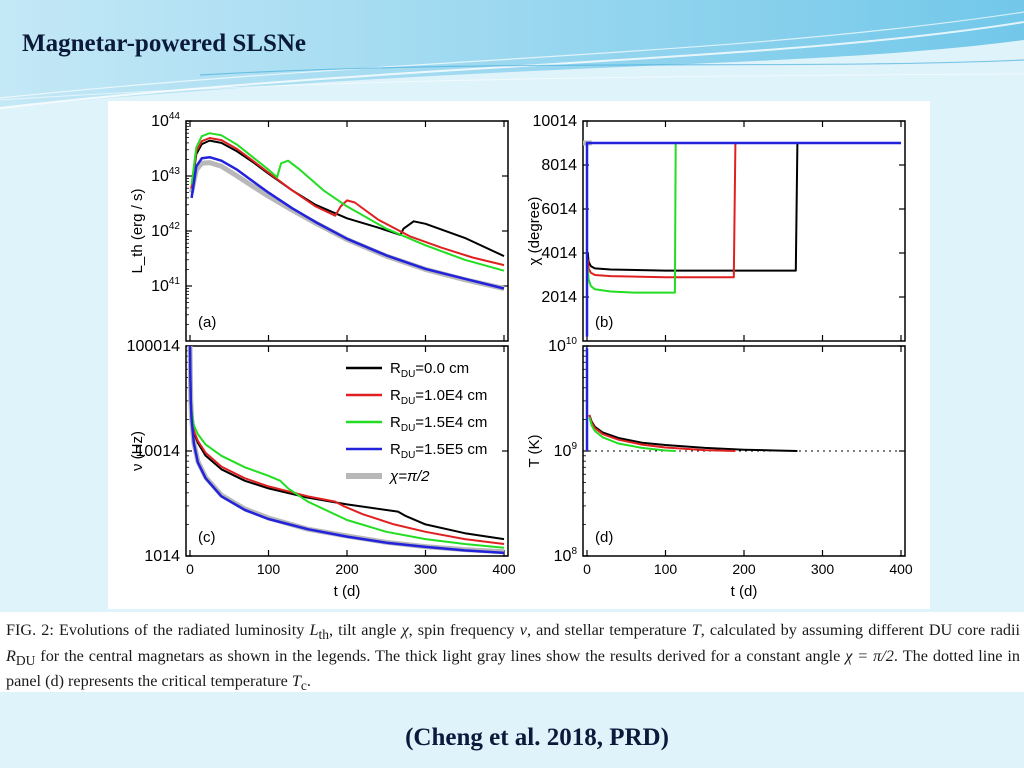  Describe the element at coordinates (207, 322) in the screenshot. I see `panel-a-label: (a)` at that location.